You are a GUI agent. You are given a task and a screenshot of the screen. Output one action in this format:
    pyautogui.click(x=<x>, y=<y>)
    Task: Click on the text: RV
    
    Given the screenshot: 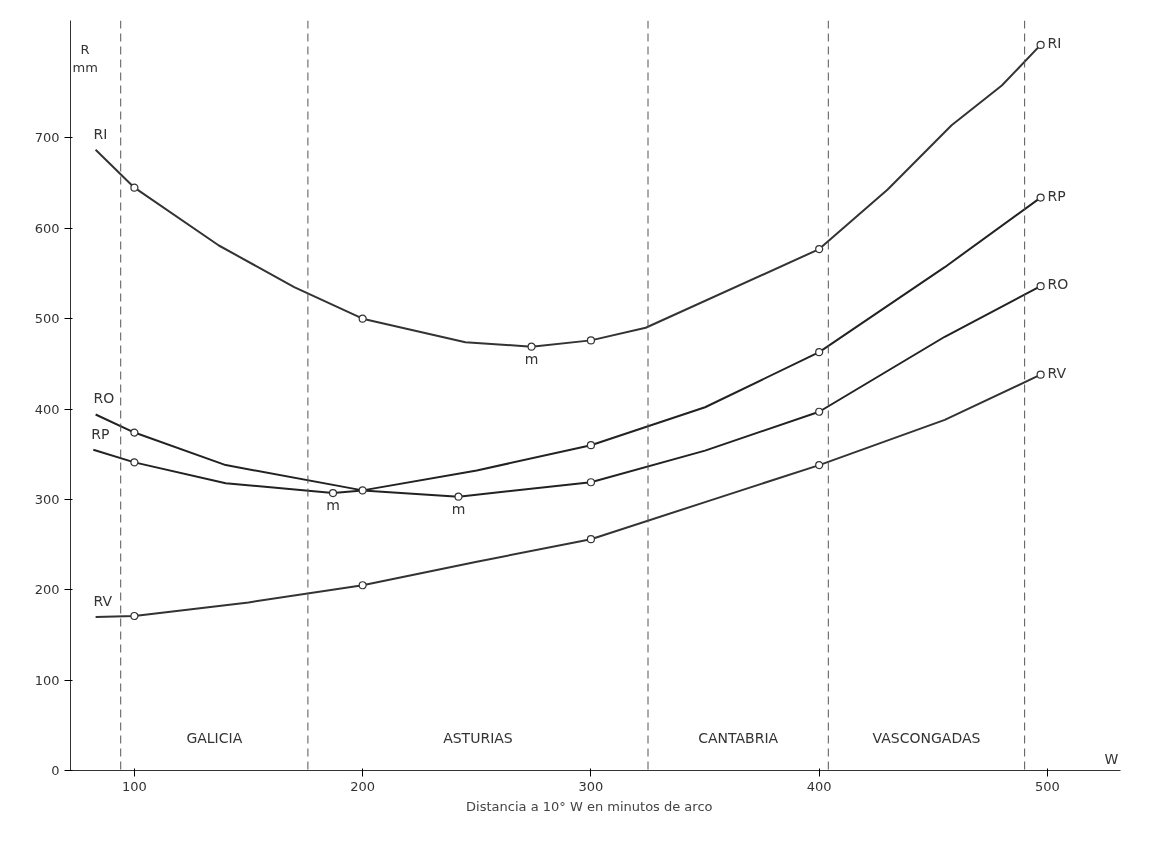 What is the action you would take?
    pyautogui.click(x=103, y=600)
    